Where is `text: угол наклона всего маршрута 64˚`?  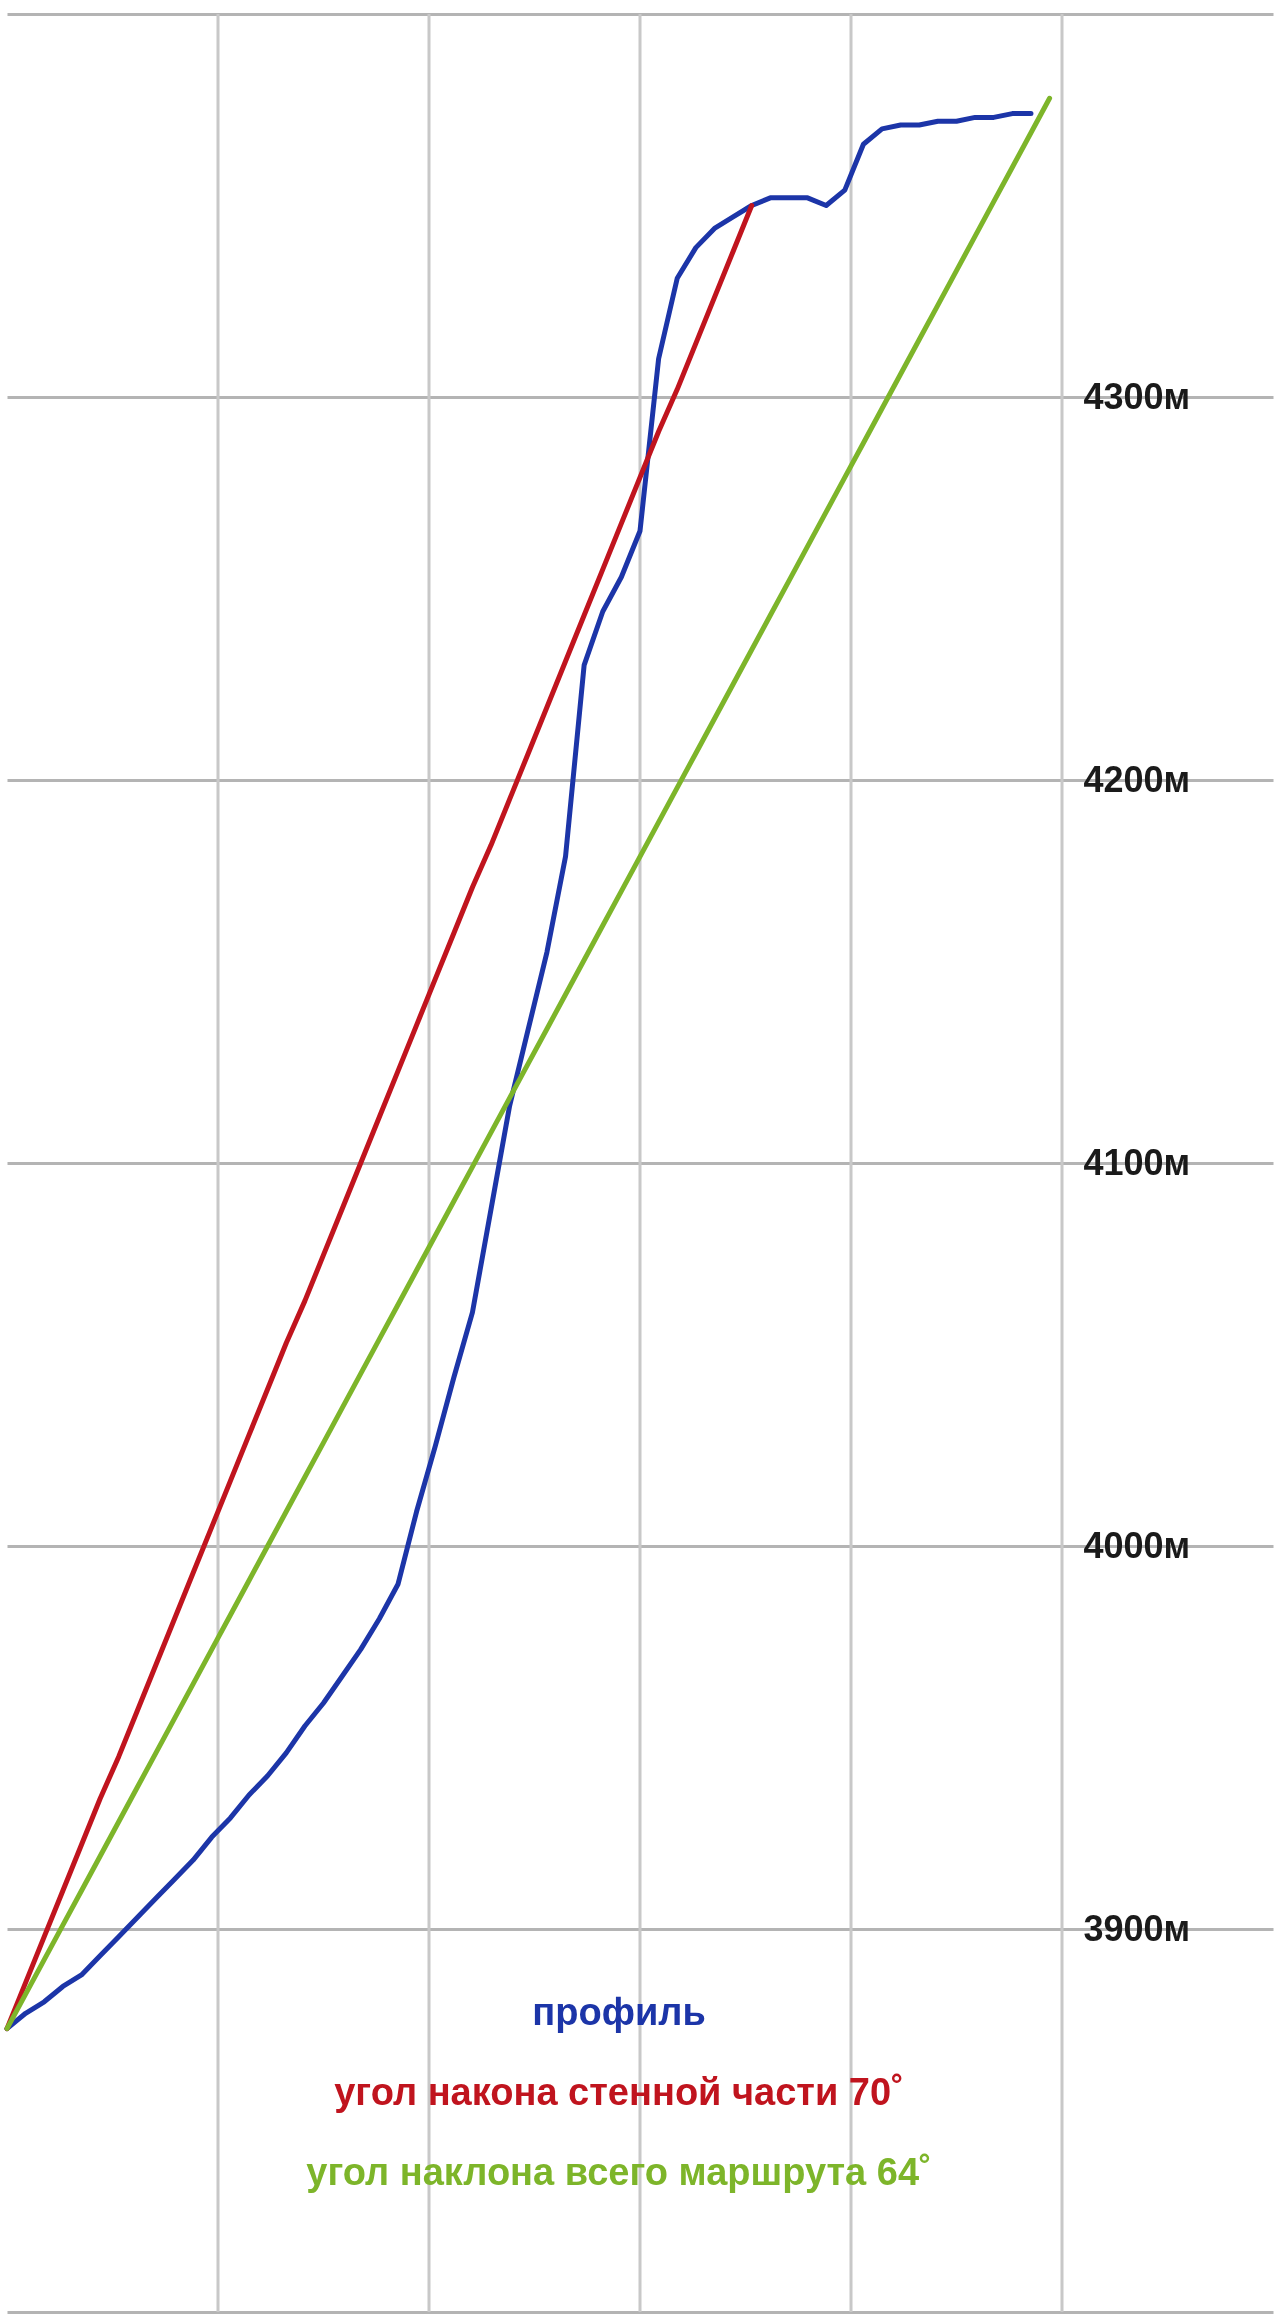
text: угол наклона всего маршрута 64˚ is located at coordinates (619, 2172).